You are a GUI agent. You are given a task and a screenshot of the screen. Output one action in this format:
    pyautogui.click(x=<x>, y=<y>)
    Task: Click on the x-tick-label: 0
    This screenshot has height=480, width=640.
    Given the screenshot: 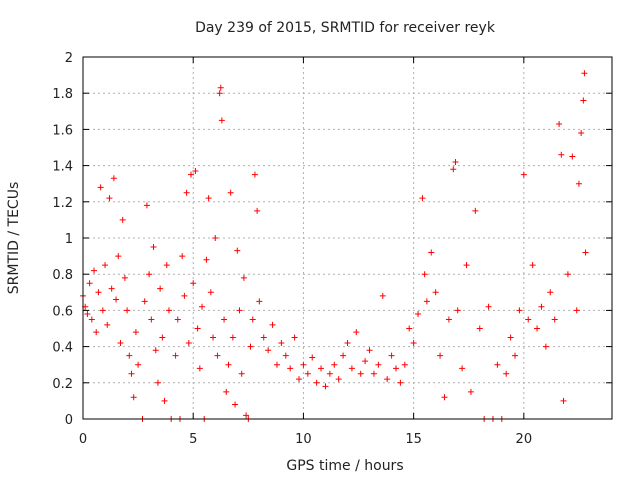 What is the action you would take?
    pyautogui.click(x=83, y=439)
    